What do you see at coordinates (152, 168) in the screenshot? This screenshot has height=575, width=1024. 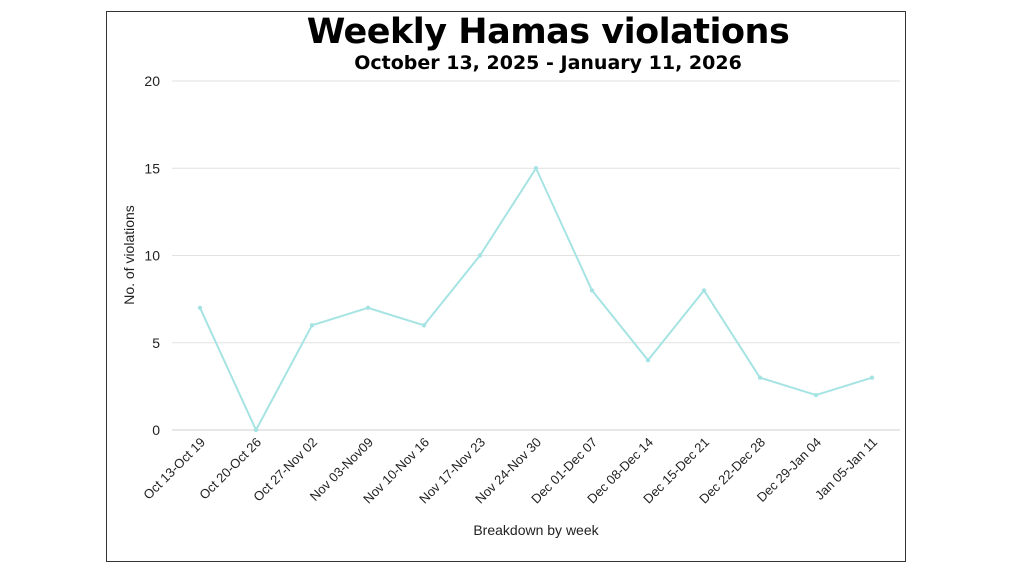 I see `y-tick-label: 15` at bounding box center [152, 168].